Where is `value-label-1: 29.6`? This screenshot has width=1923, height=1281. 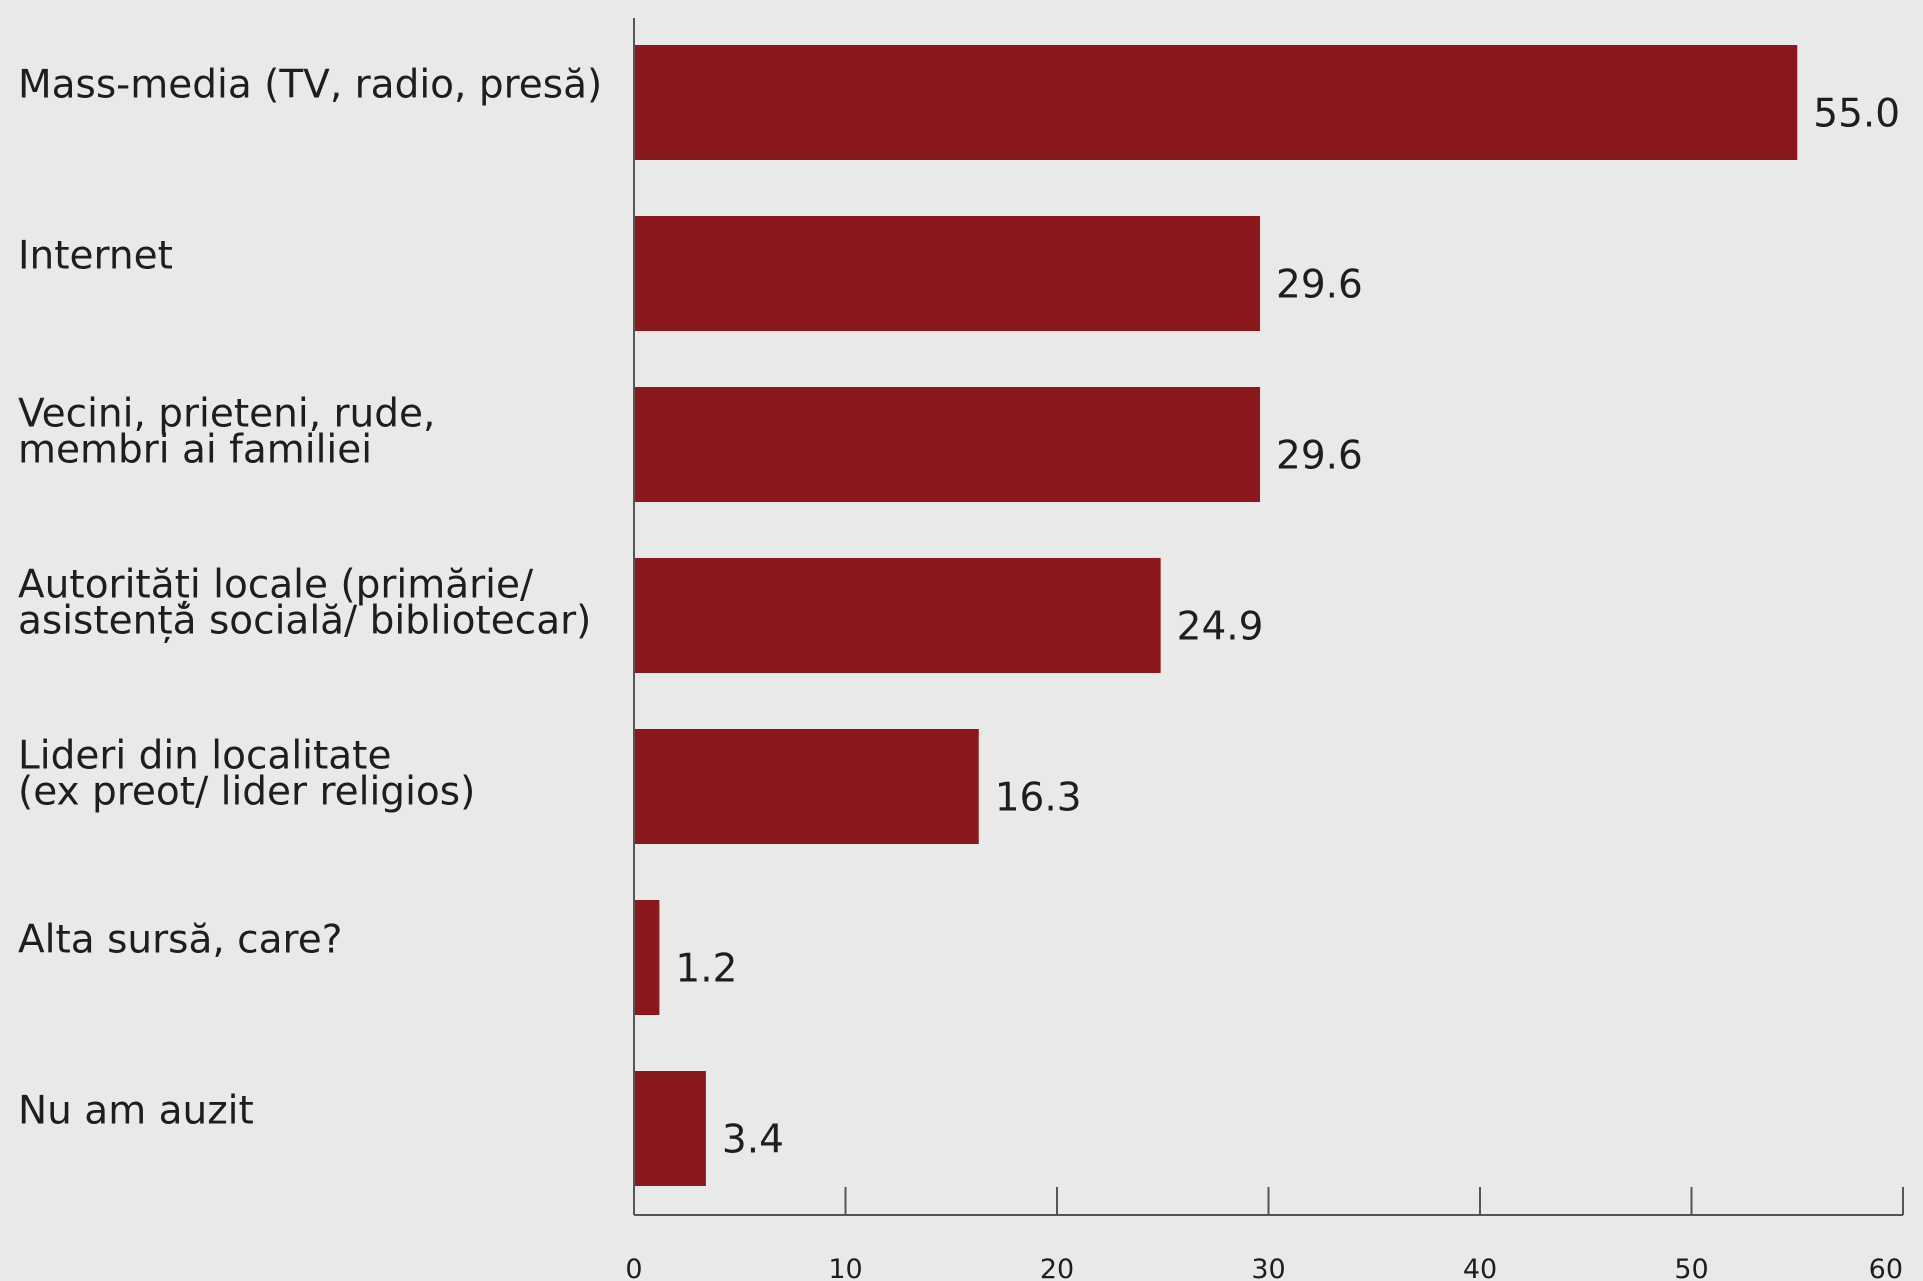 value-label-1: 29.6 is located at coordinates (1319, 285).